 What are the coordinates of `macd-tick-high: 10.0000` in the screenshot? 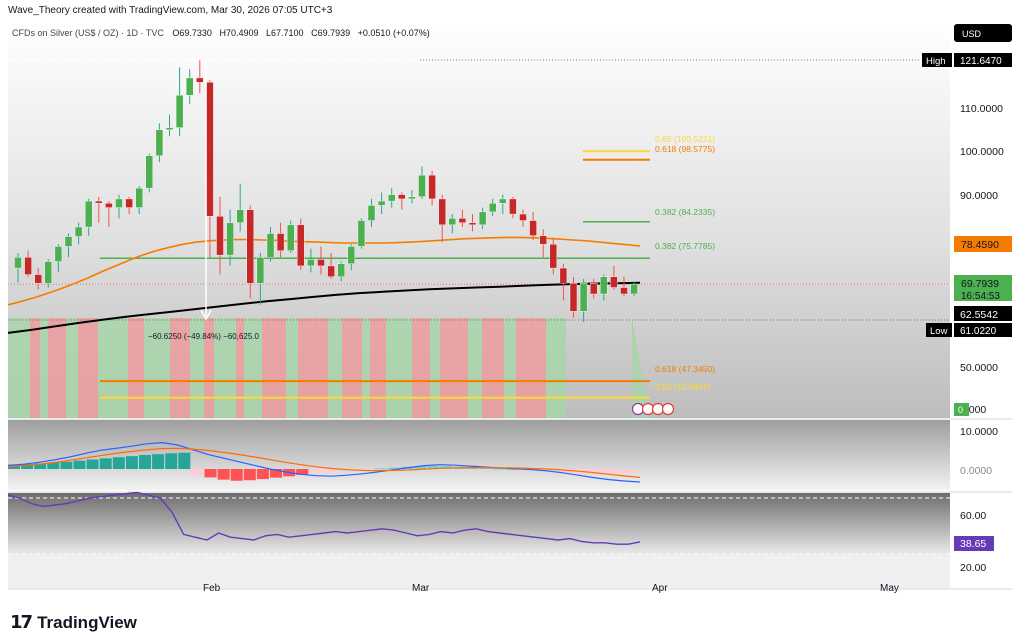 It's located at (979, 432).